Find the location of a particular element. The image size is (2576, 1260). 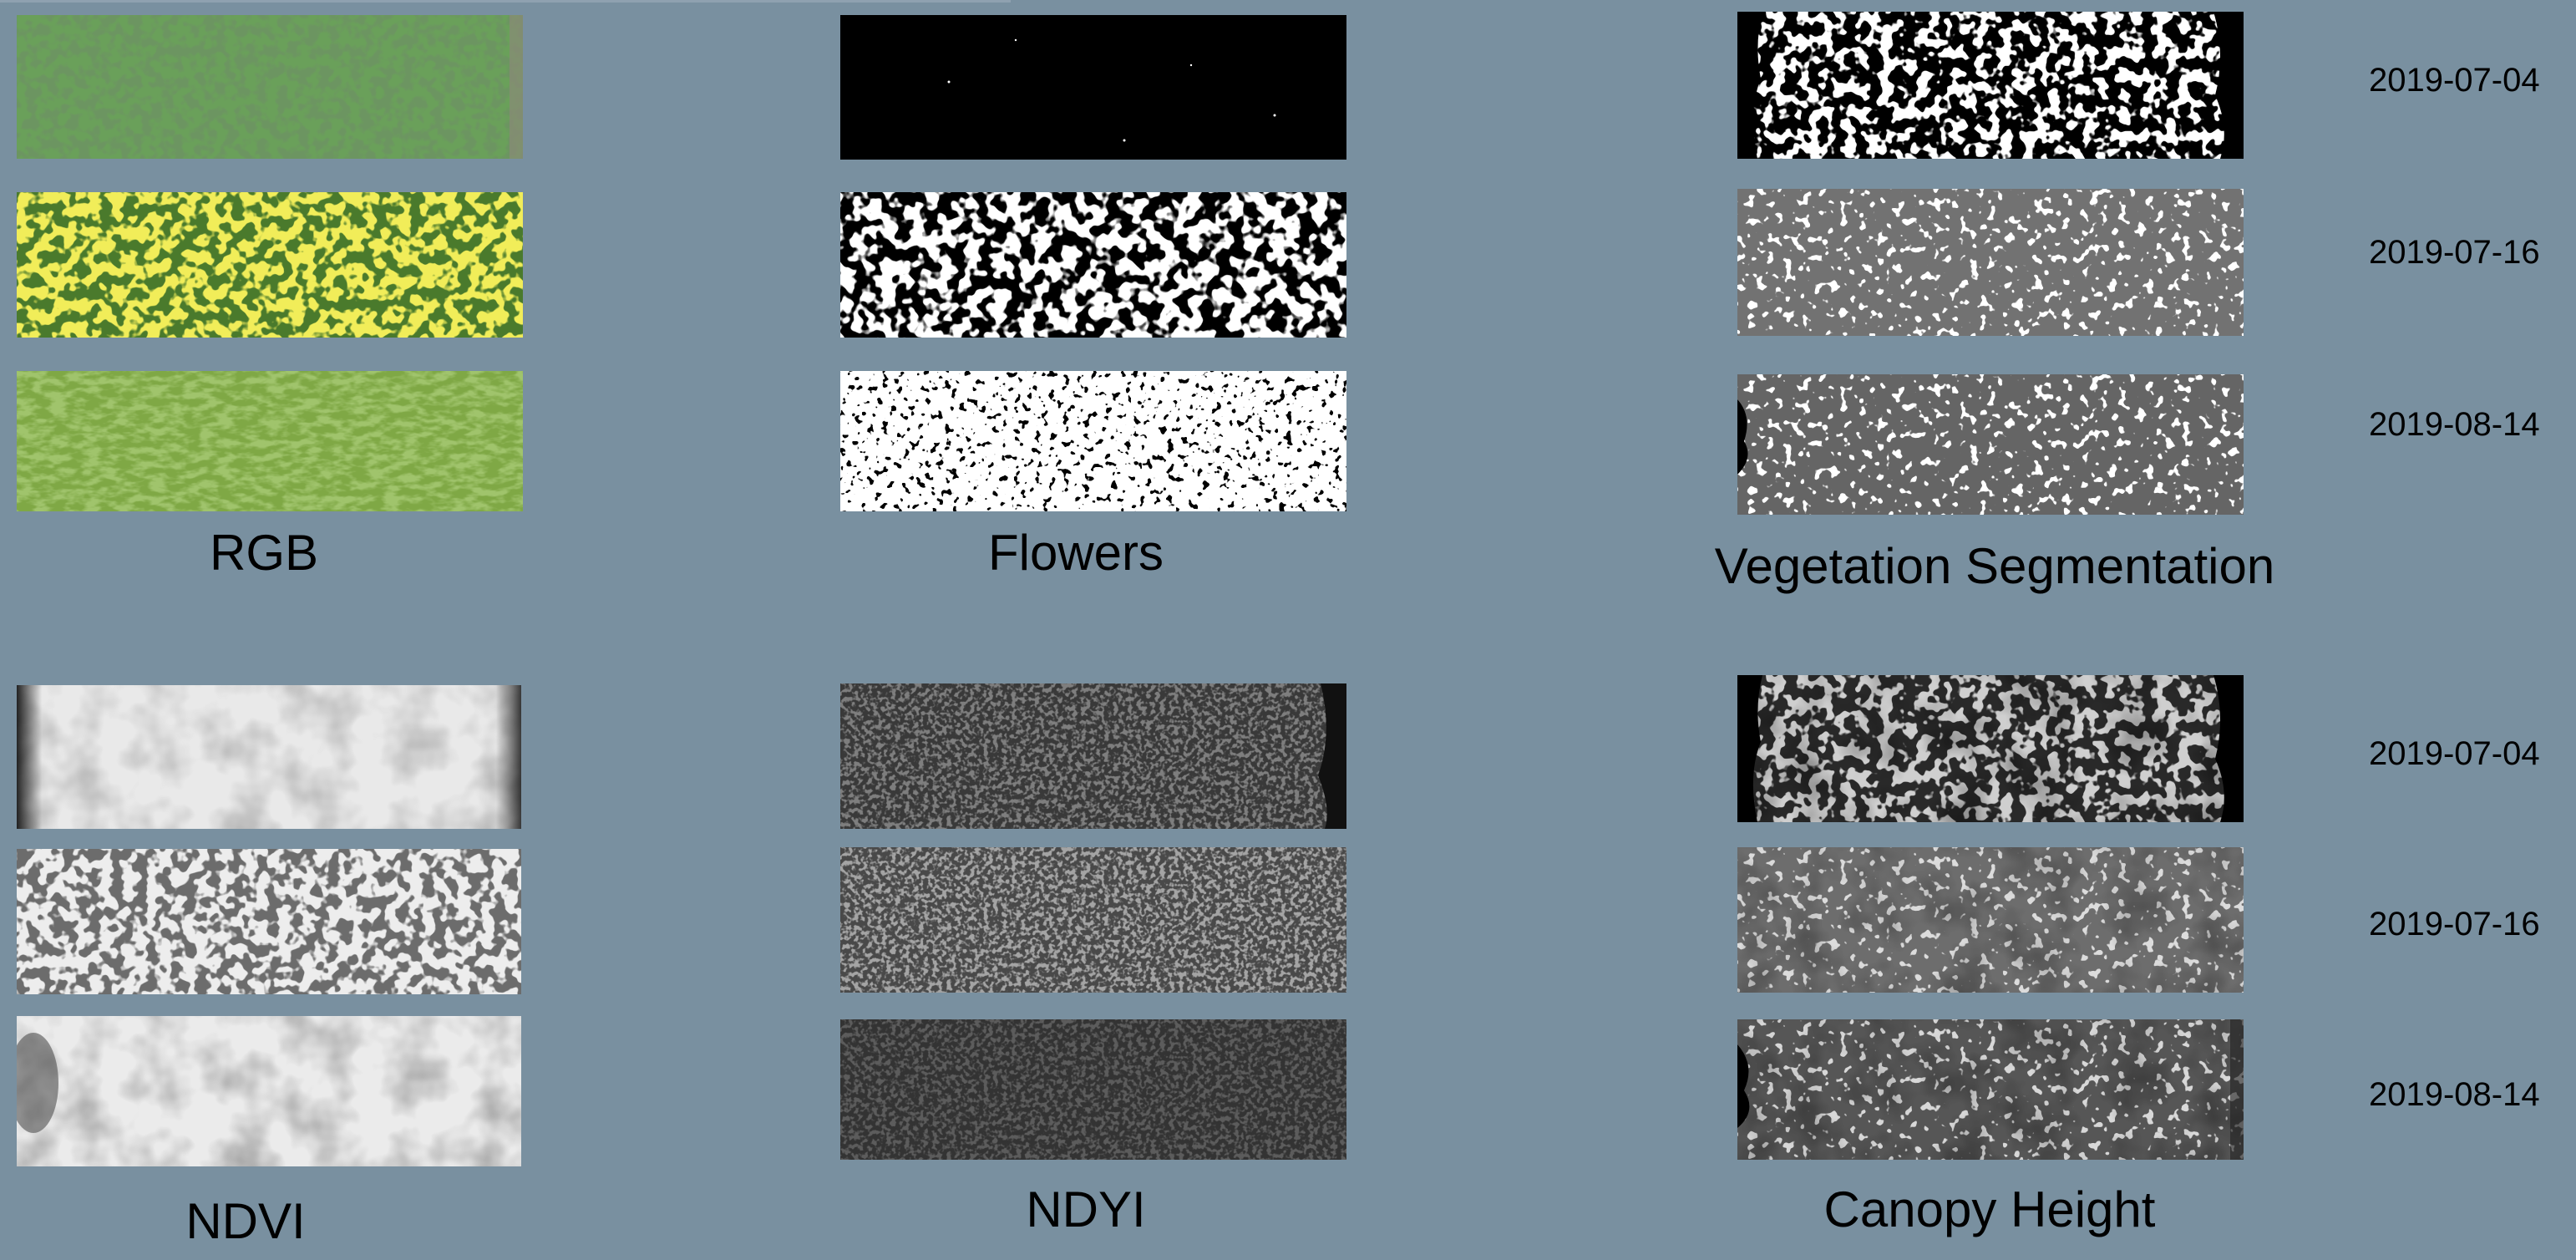

flowers-panel-title: Flowers is located at coordinates (1075, 553).